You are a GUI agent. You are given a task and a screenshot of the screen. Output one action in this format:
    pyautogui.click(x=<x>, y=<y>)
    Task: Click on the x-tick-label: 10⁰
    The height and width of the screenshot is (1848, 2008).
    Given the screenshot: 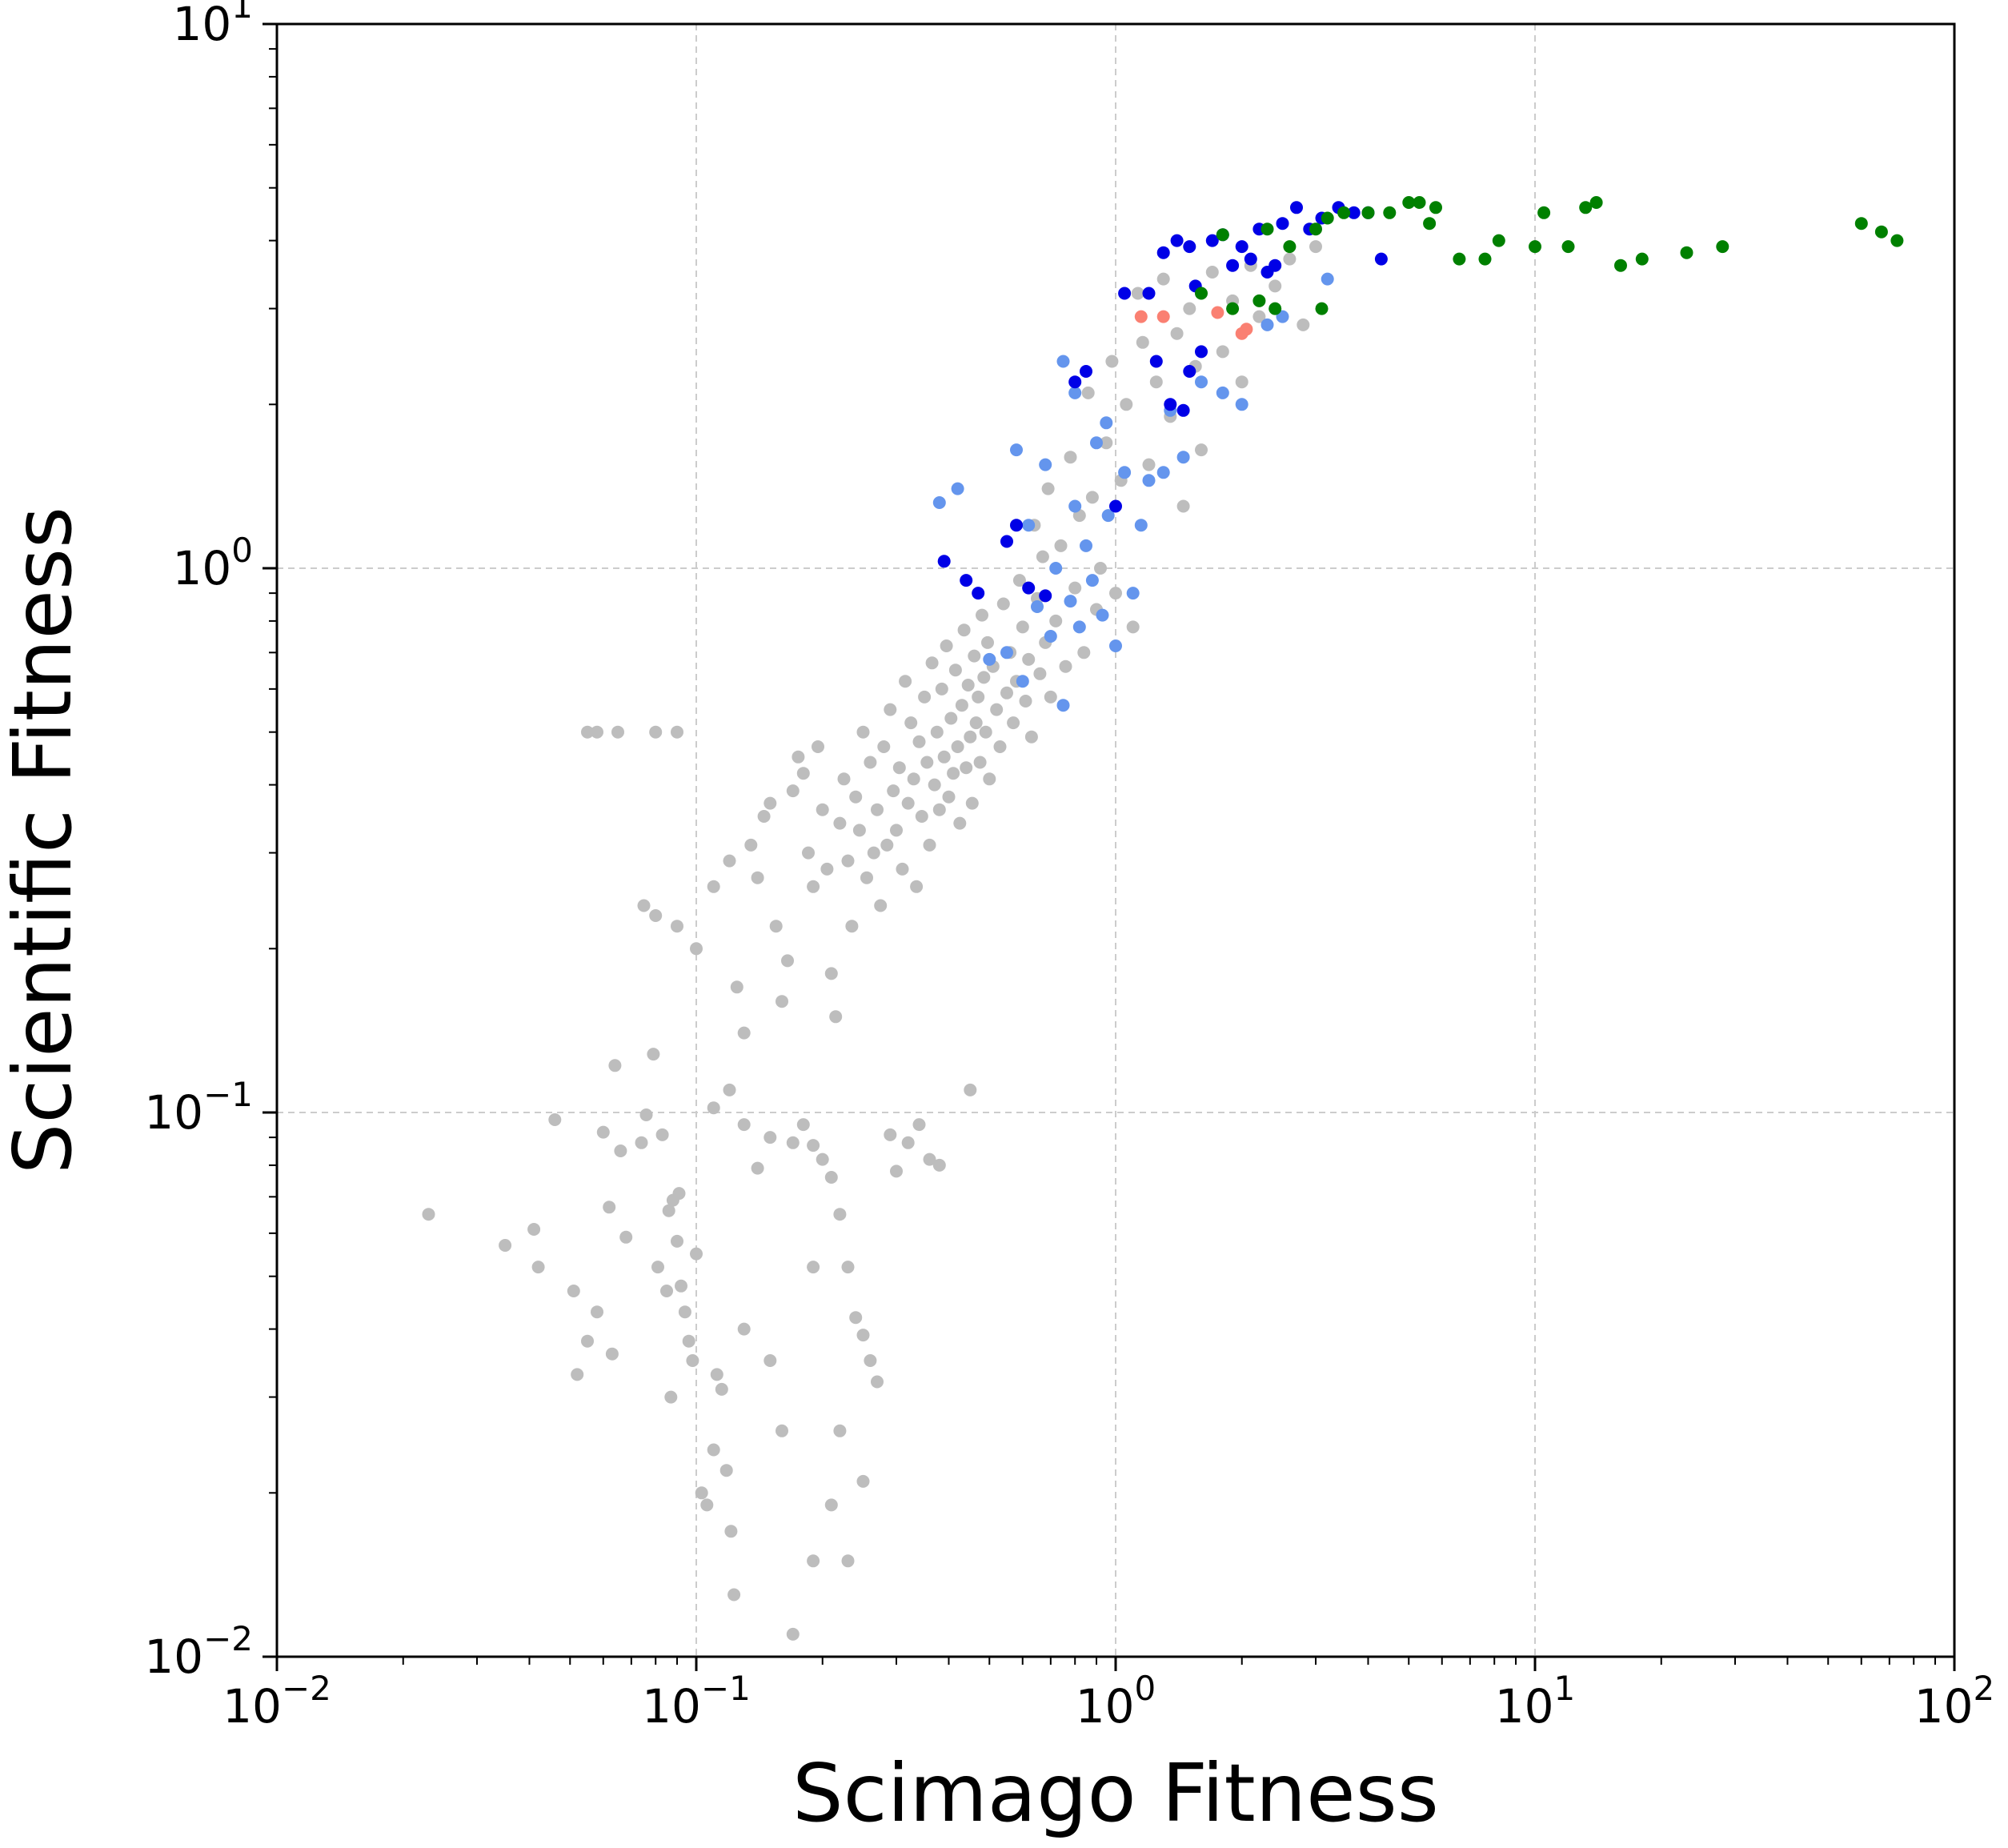 What is the action you would take?
    pyautogui.click(x=1116, y=1701)
    